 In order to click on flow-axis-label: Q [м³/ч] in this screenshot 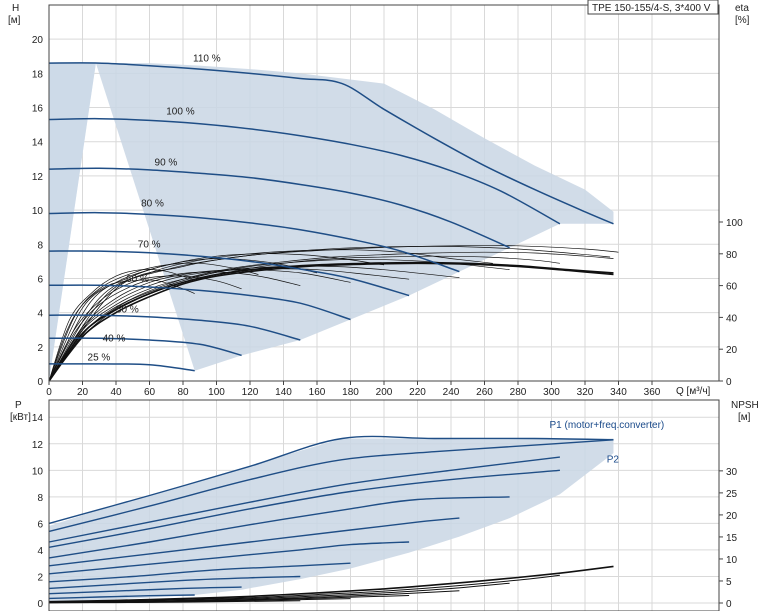, I will do `click(693, 391)`.